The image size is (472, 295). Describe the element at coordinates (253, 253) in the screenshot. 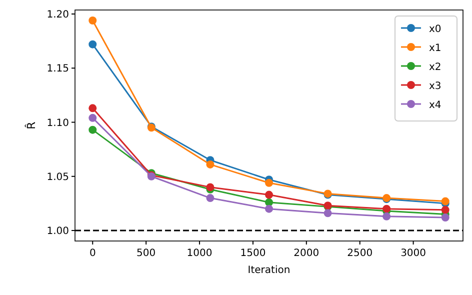

I see `x-tick-label: 1500` at that location.